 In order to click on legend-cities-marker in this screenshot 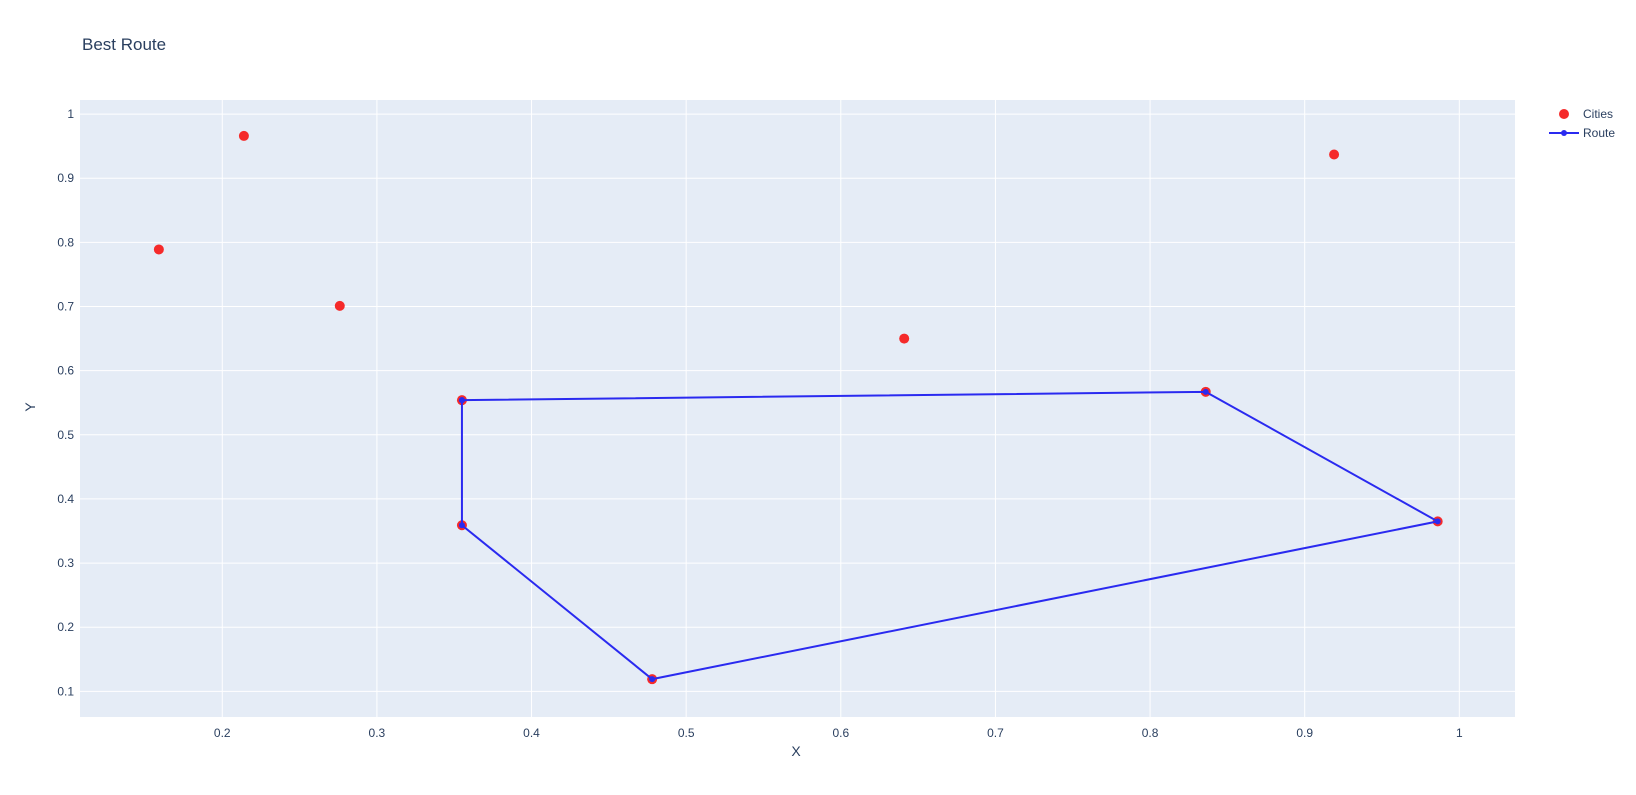, I will do `click(1564, 114)`.